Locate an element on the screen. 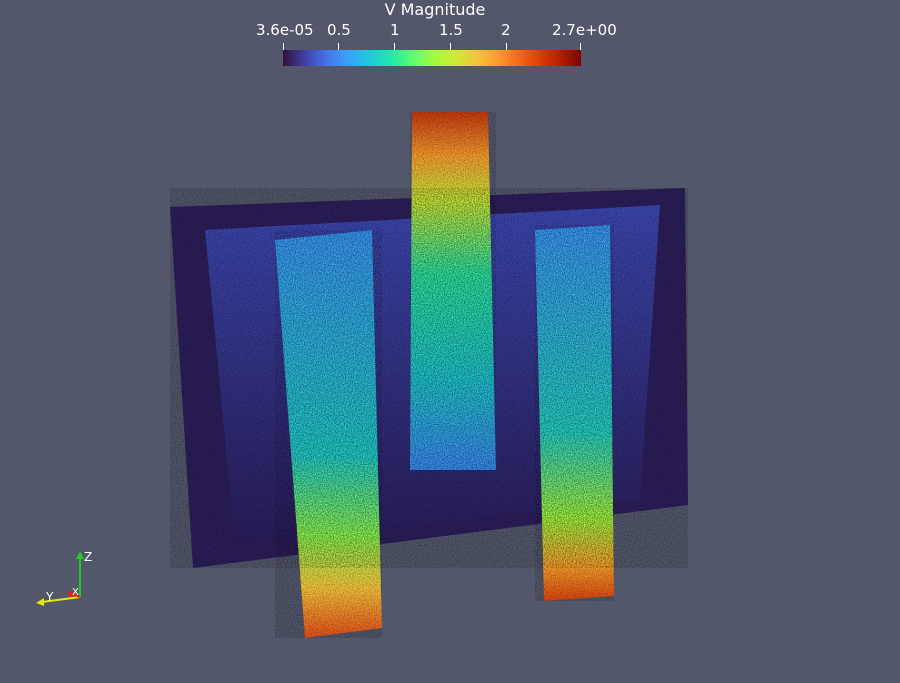 The height and width of the screenshot is (683, 900). z-axis-label: Z is located at coordinates (88, 557).